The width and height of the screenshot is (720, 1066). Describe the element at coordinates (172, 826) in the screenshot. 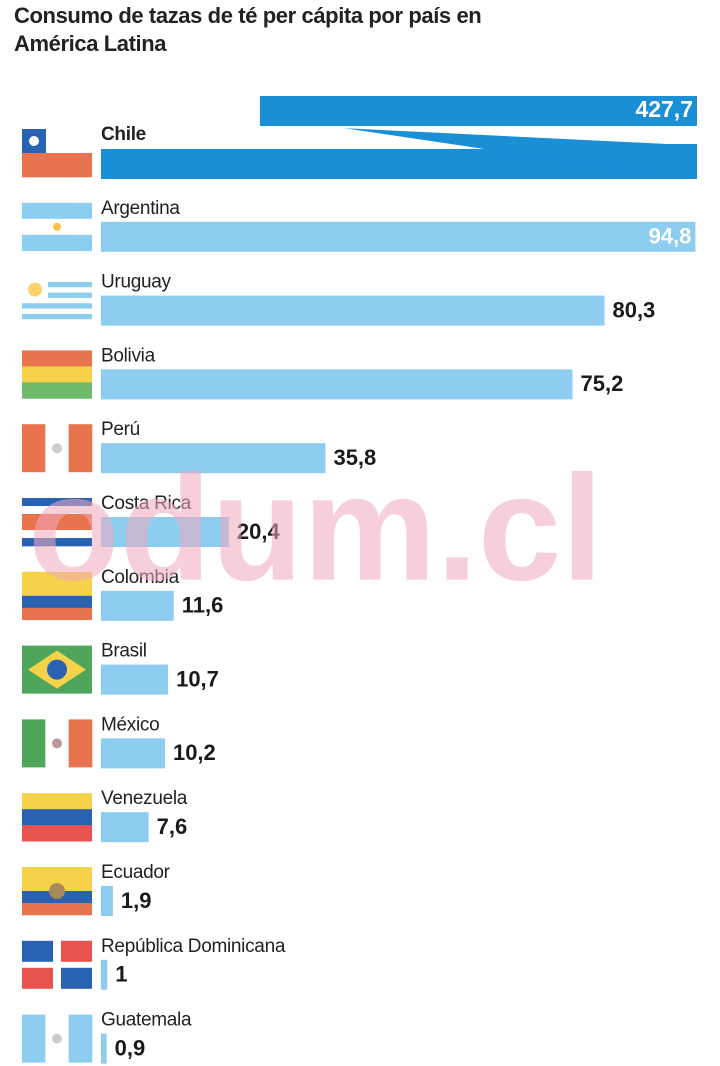

I see `value-label: 7,6` at that location.